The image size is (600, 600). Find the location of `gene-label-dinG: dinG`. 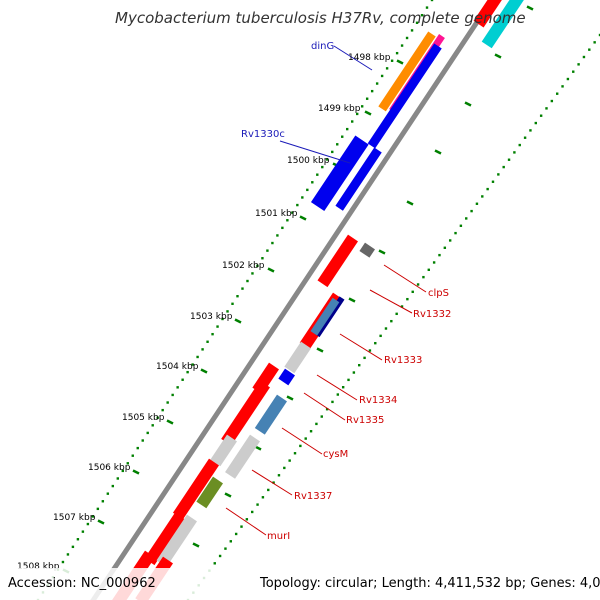

gene-label-dinG: dinG is located at coordinates (322, 46).